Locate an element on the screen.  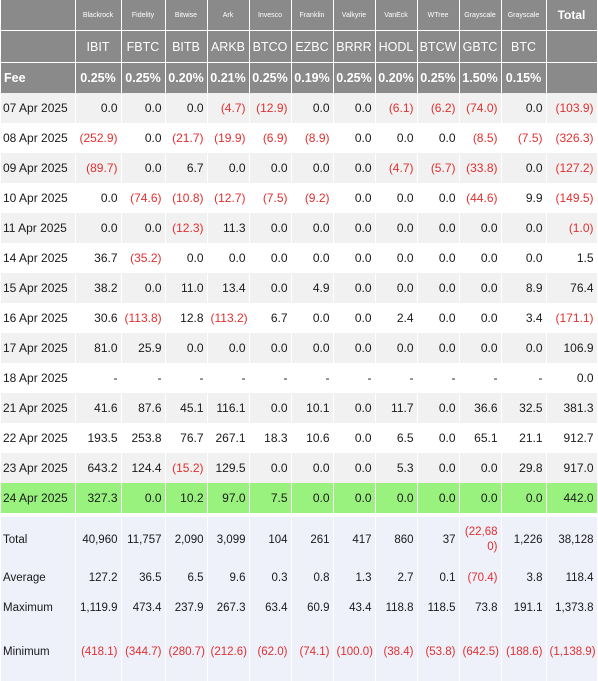
stat-value: 63.4 is located at coordinates (270, 608).